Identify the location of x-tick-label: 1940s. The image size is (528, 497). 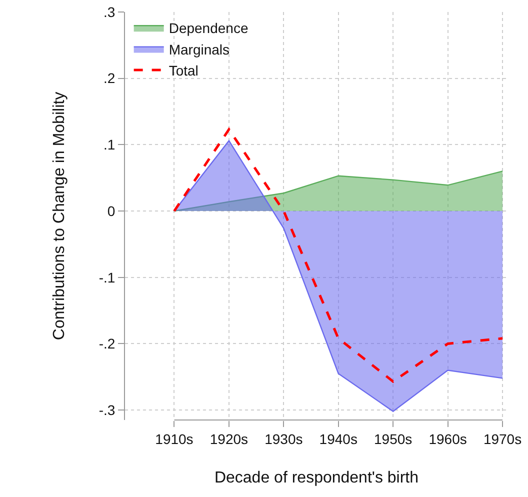
(338, 438).